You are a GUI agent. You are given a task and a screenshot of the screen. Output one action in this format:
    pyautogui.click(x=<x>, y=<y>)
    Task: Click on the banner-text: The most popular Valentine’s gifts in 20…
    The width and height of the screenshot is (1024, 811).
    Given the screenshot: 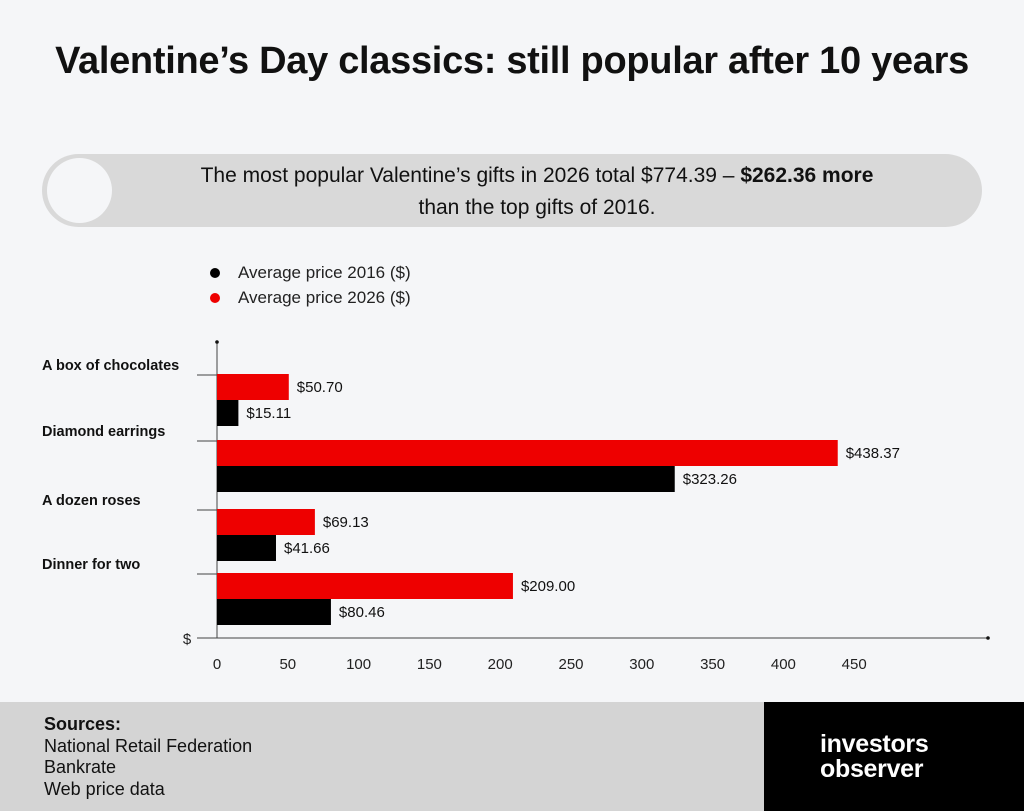 What is the action you would take?
    pyautogui.click(x=537, y=192)
    